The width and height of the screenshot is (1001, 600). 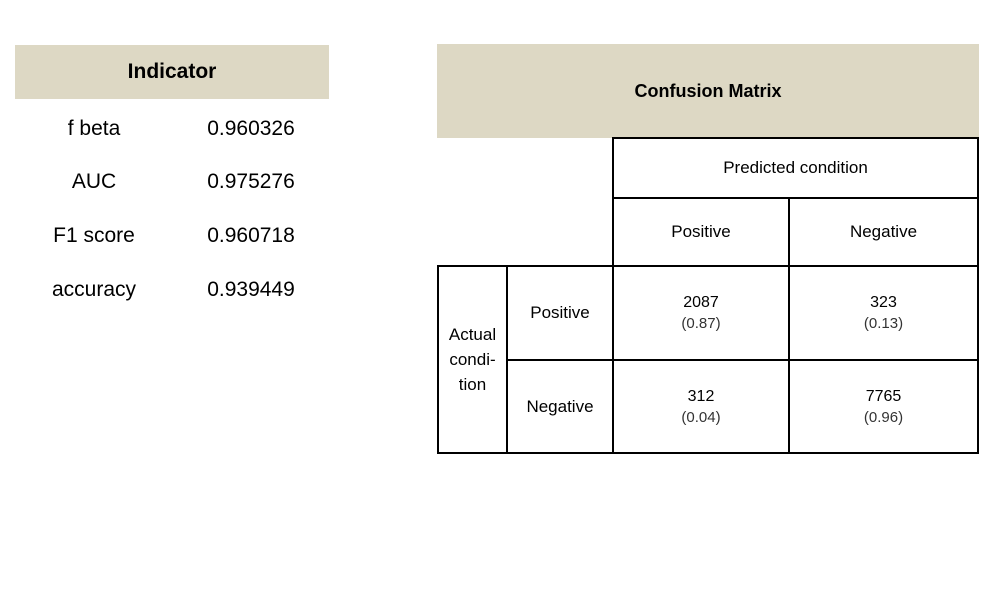 I want to click on predicted-negative-text: Negative, so click(x=883, y=231).